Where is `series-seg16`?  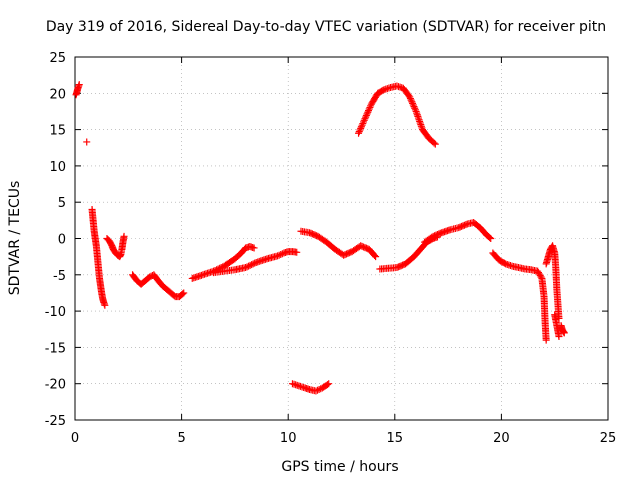
series-seg16 is located at coordinates (562, 329).